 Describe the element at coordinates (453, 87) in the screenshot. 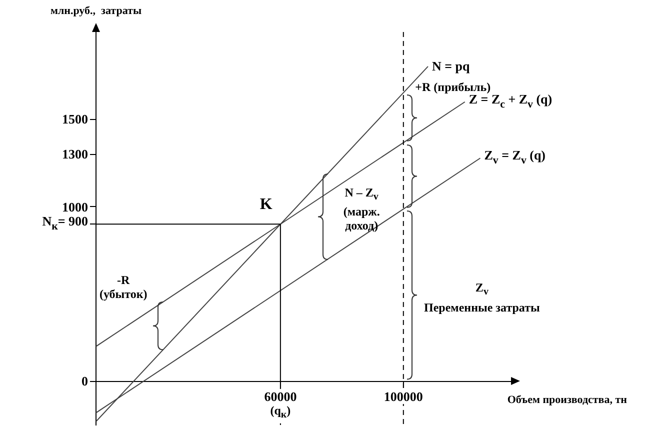

I see `annotation: +R (прибыль)` at that location.